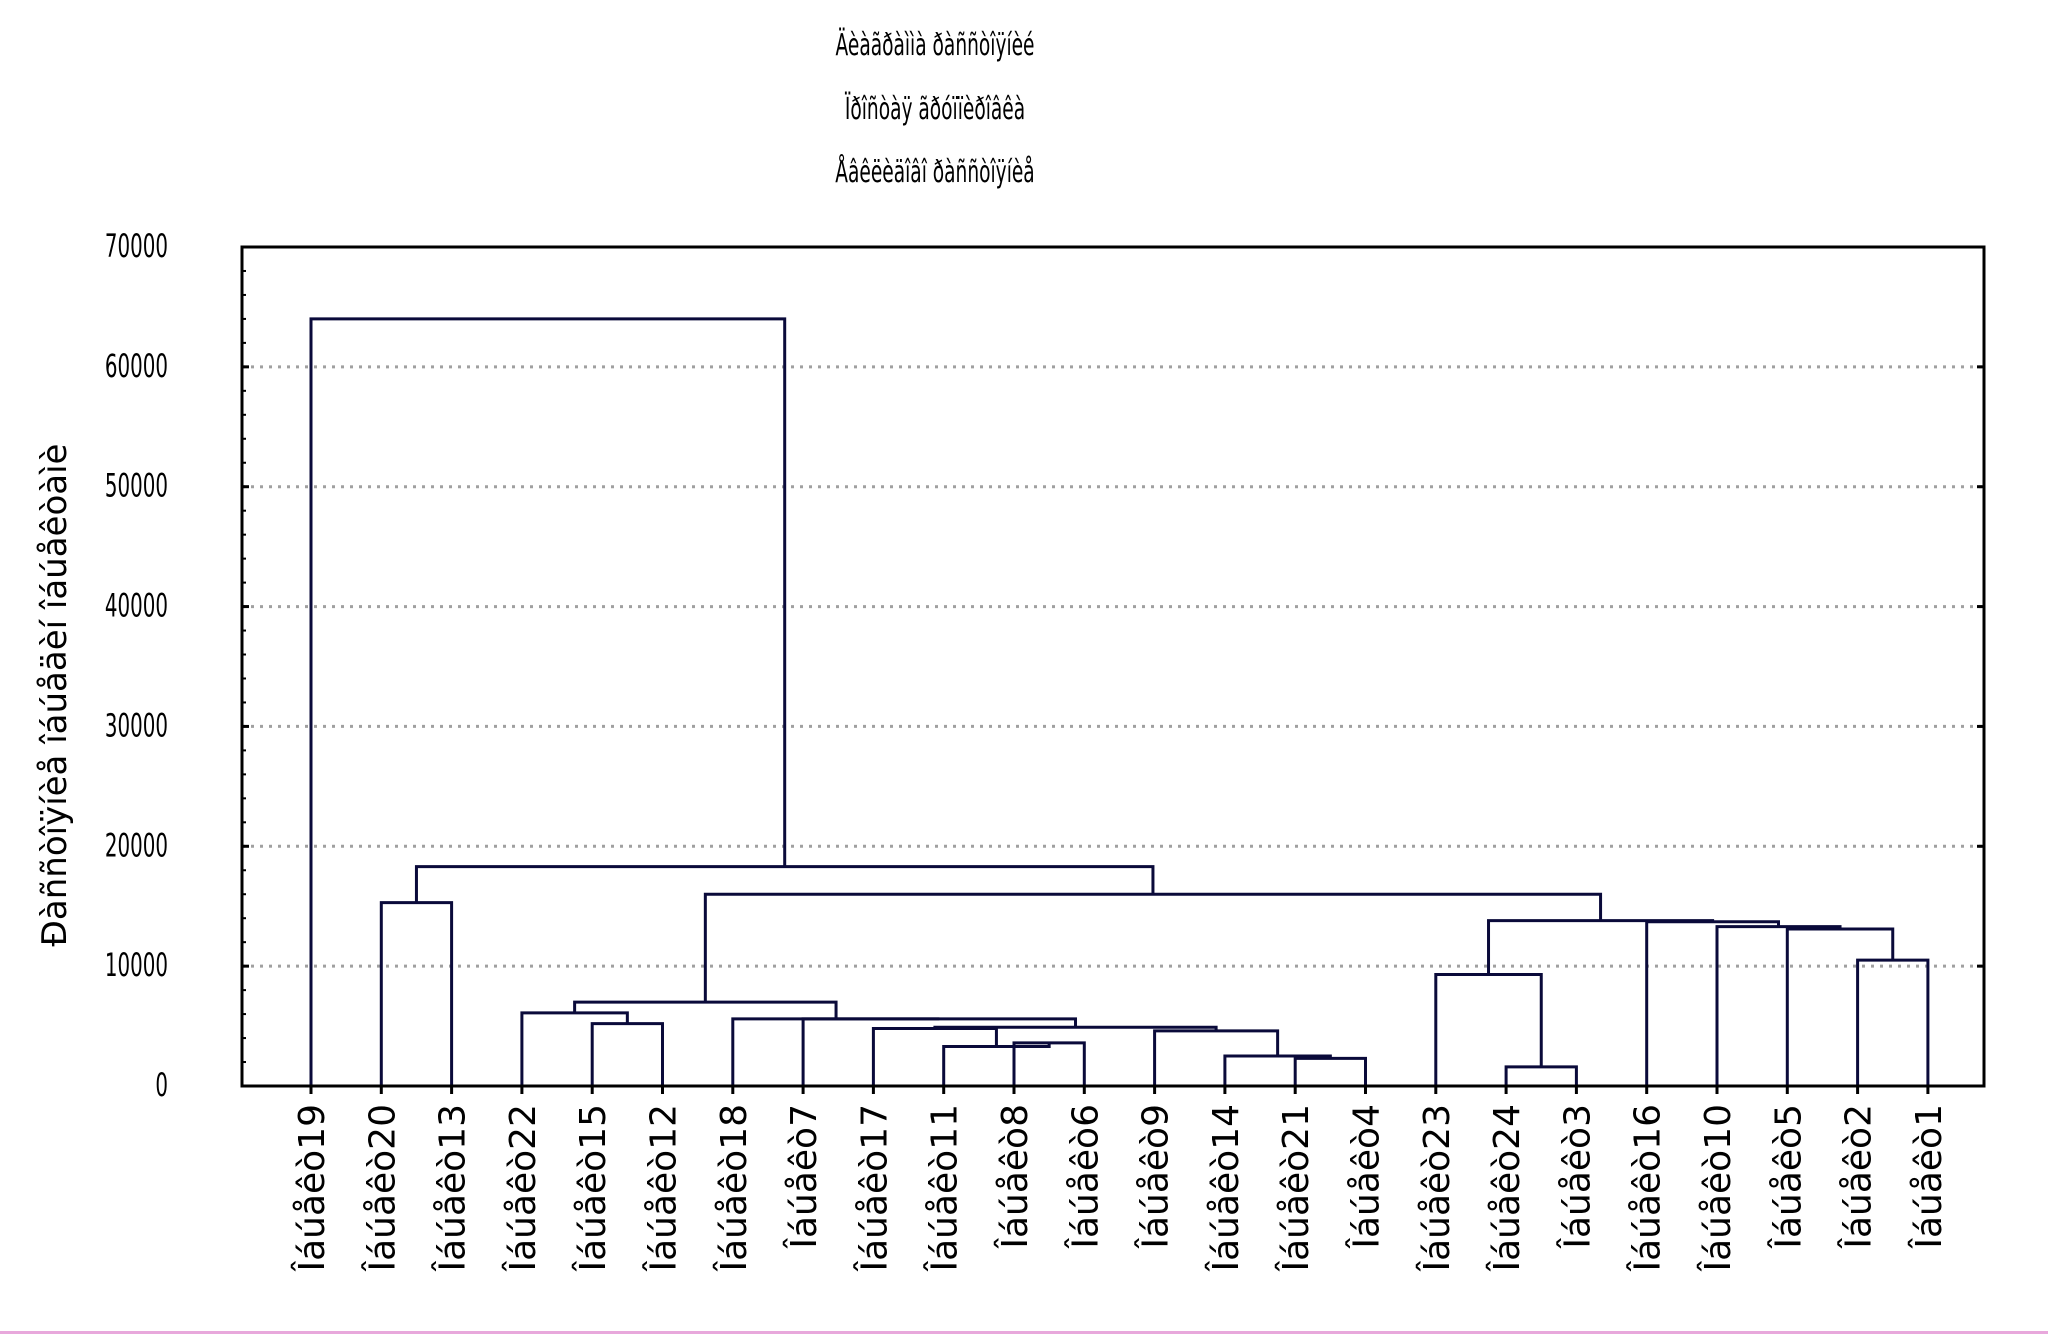 Image resolution: width=2048 pixels, height=1335 pixels. Describe the element at coordinates (935, 172) in the screenshot. I see `chart-title-line-3: Åâêëèäîâî ðàññòîÿíèå` at that location.